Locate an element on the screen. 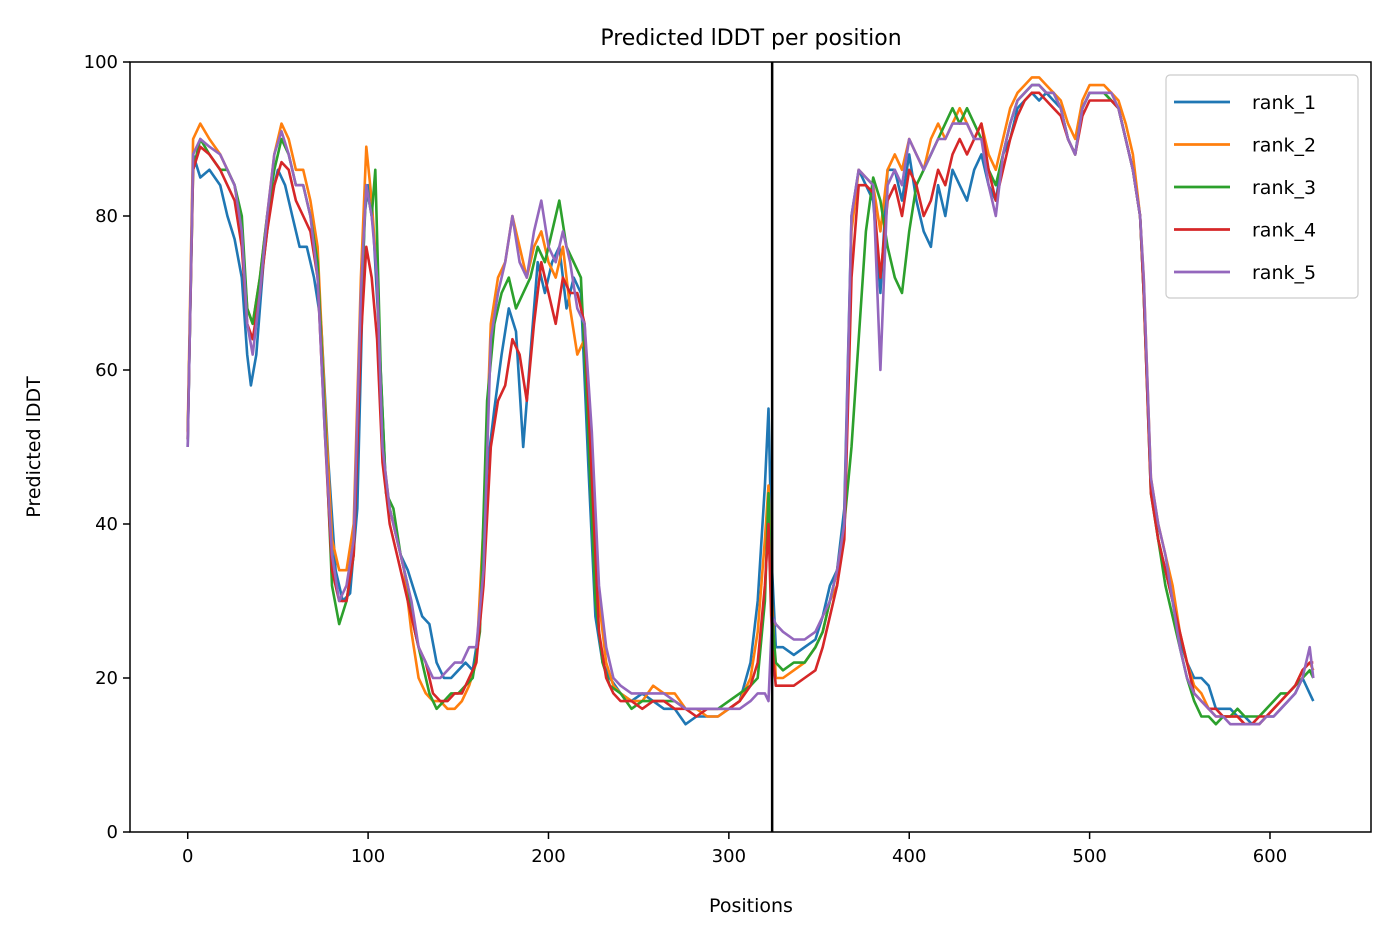 The width and height of the screenshot is (1391, 939). x-axis: 0 100 200 300 400 500 600 is located at coordinates (734, 849).